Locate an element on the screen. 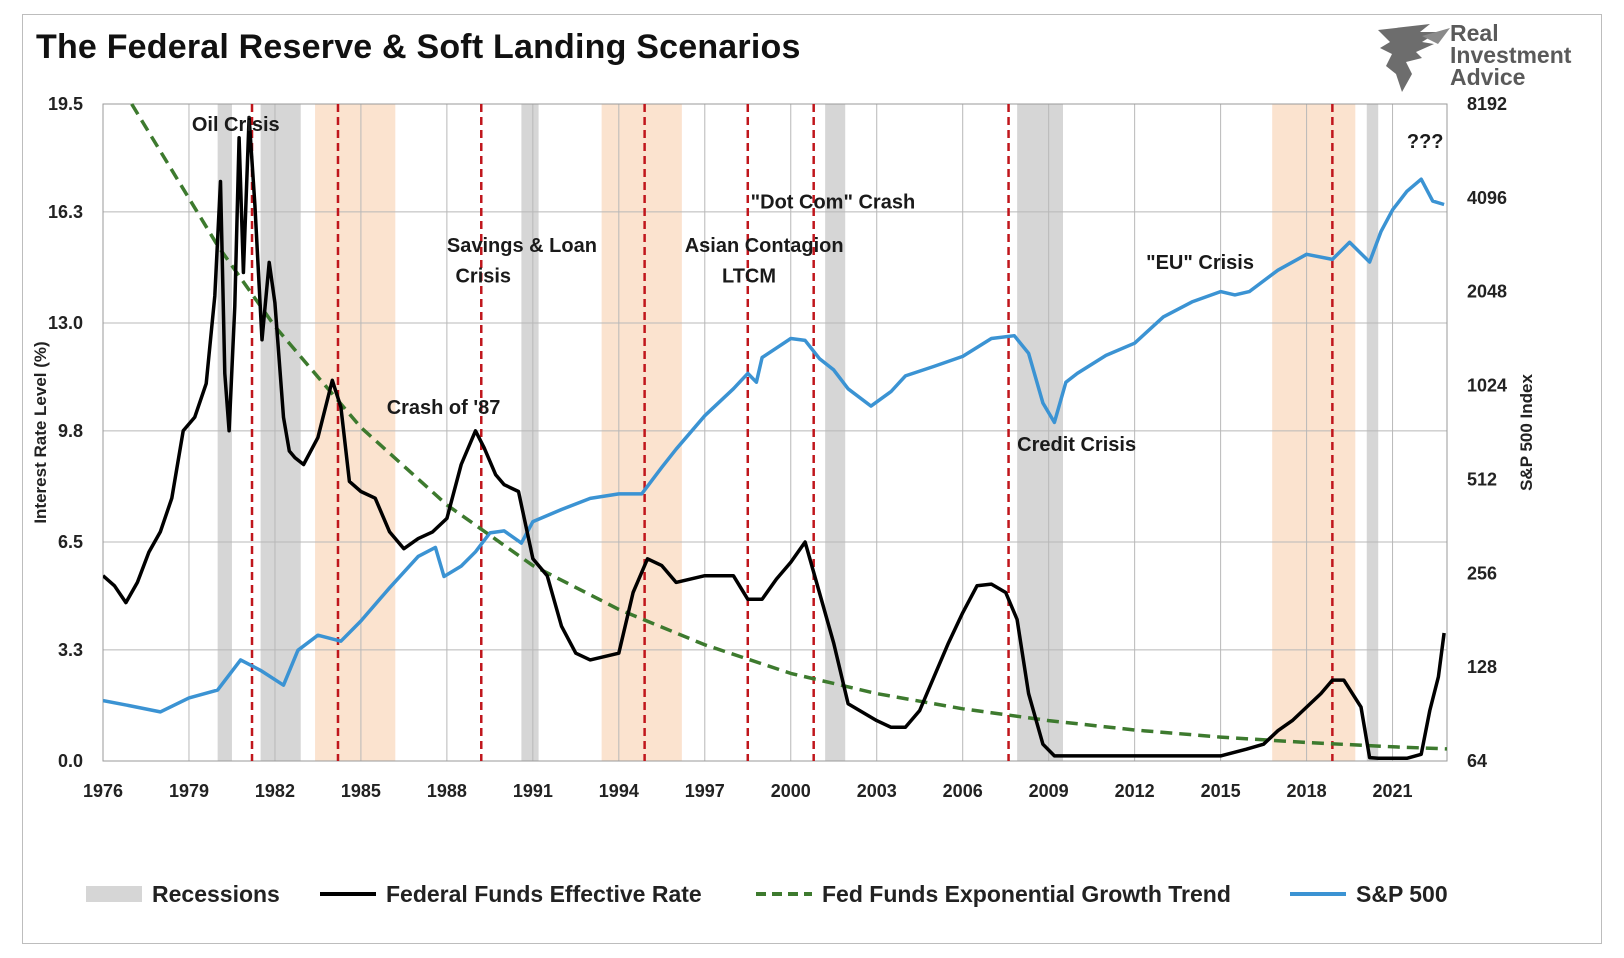 This screenshot has height=958, width=1624. chart-annotation: "Dot Com" Crash is located at coordinates (833, 202).